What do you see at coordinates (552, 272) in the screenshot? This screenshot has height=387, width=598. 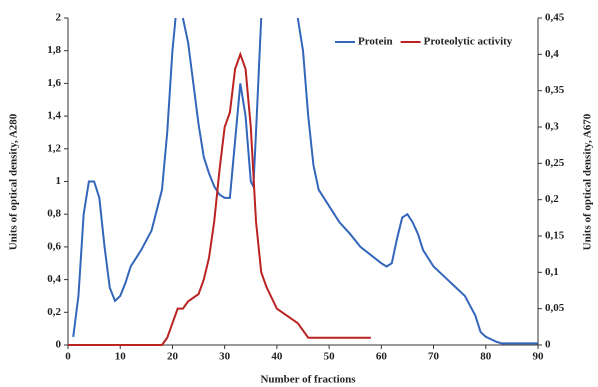 I see `y2-tick-label: 0,1` at bounding box center [552, 272].